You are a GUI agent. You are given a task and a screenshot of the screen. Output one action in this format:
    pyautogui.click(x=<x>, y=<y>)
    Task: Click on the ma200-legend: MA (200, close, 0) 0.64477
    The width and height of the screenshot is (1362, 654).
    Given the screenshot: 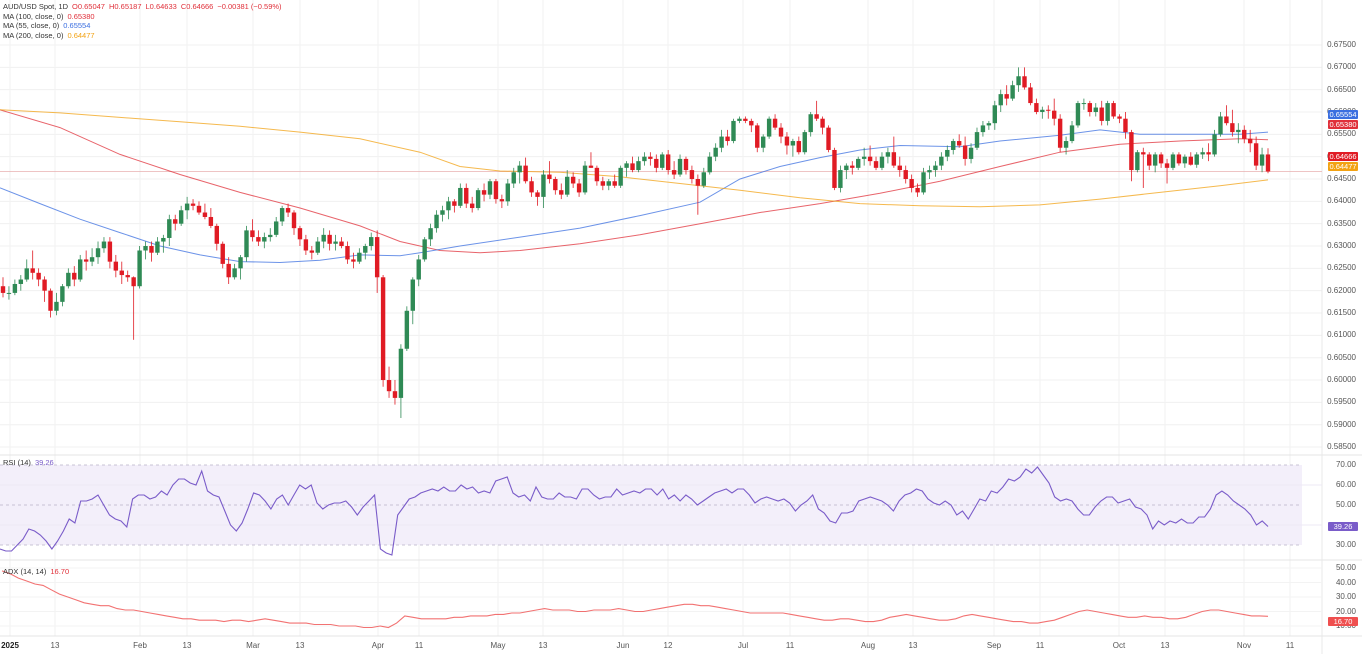 What is the action you would take?
    pyautogui.click(x=49, y=35)
    